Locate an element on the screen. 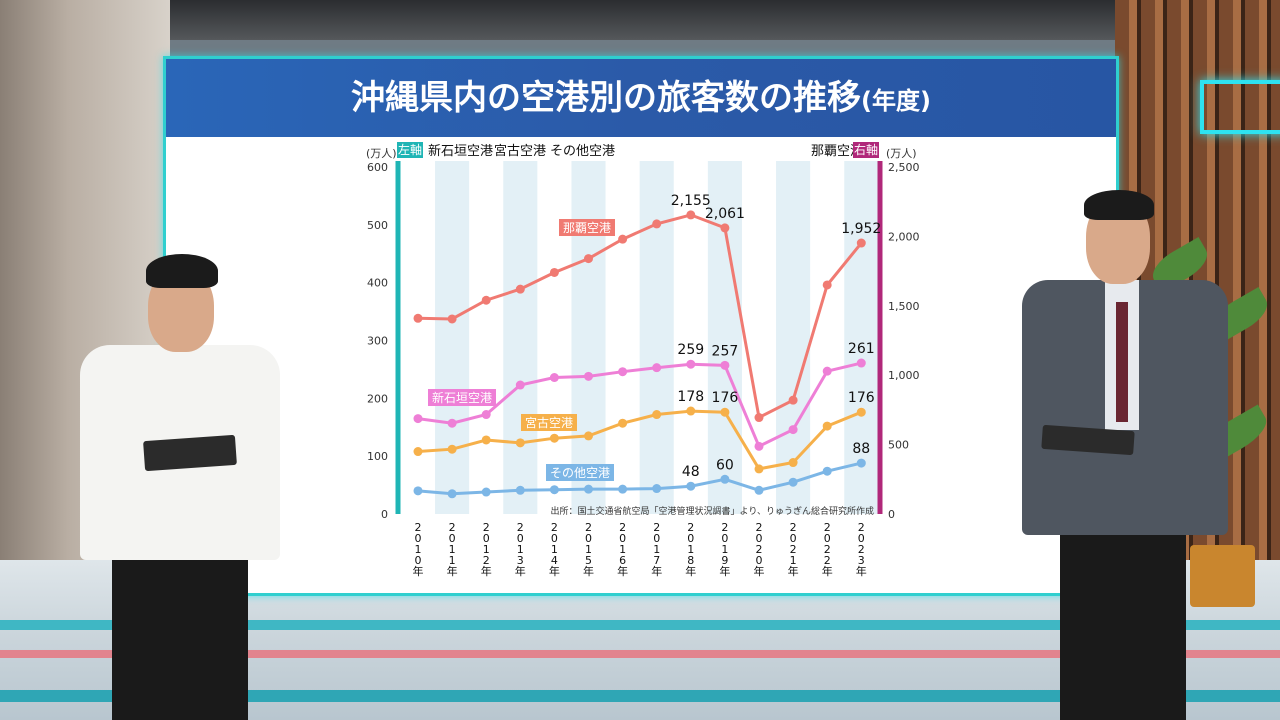 The height and width of the screenshot is (720, 1280). plant-pot is located at coordinates (1222, 576).